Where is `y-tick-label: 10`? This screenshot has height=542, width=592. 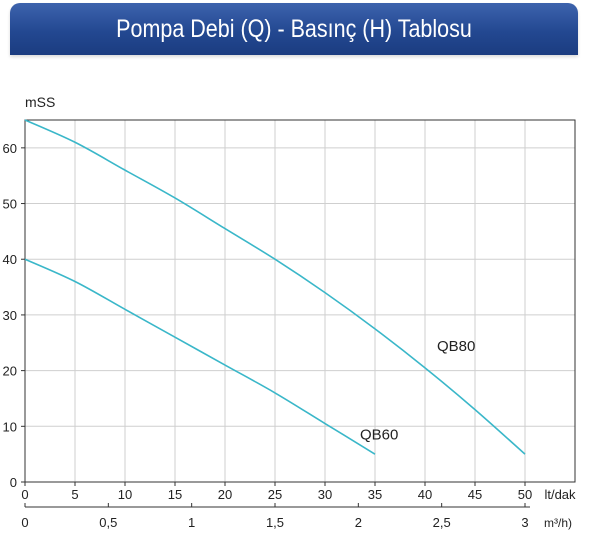 y-tick-label: 10 is located at coordinates (10, 426).